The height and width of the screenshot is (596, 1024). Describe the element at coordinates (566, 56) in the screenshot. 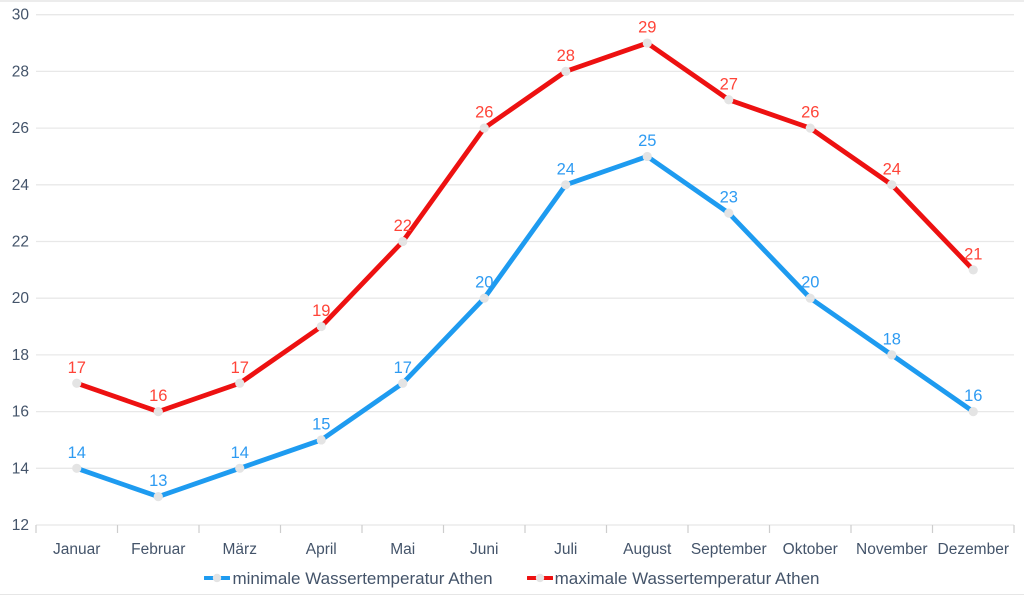

I see `data-label-s1-6: 28` at that location.